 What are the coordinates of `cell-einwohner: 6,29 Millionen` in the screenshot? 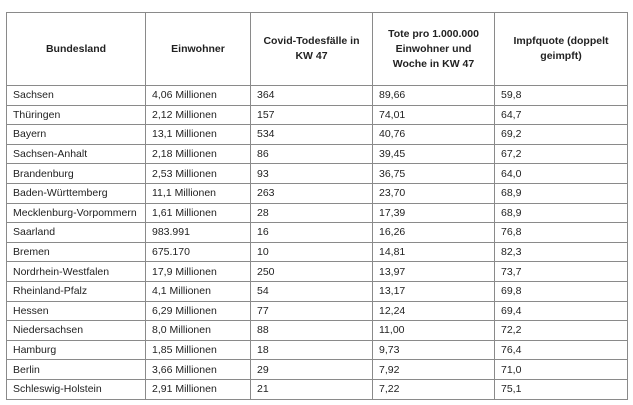 It's located at (198, 311).